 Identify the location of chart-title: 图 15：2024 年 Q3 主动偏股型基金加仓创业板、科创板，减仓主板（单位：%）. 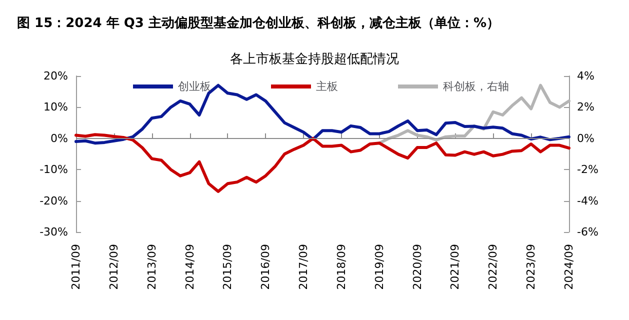
(258, 23).